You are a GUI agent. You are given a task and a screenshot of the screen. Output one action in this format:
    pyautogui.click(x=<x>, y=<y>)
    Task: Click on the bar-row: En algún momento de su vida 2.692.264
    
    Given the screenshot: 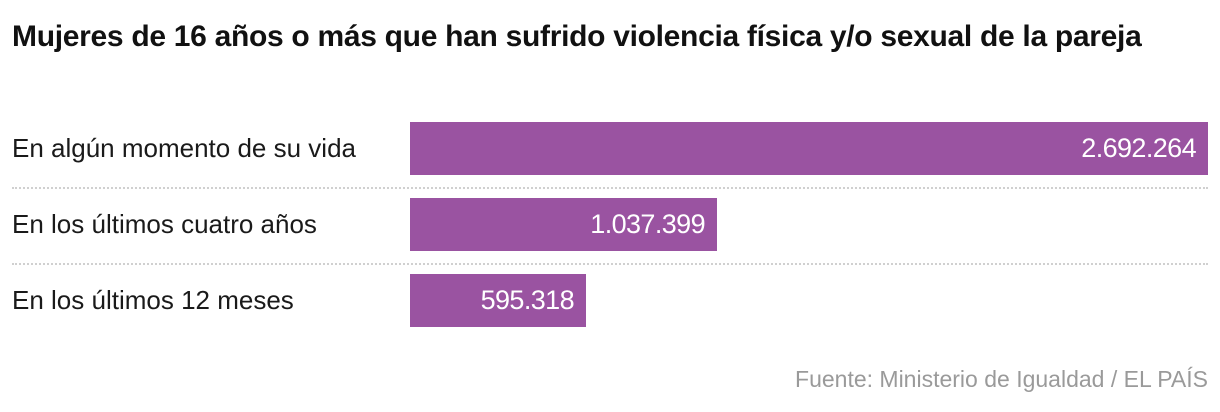 What is the action you would take?
    pyautogui.click(x=610, y=148)
    